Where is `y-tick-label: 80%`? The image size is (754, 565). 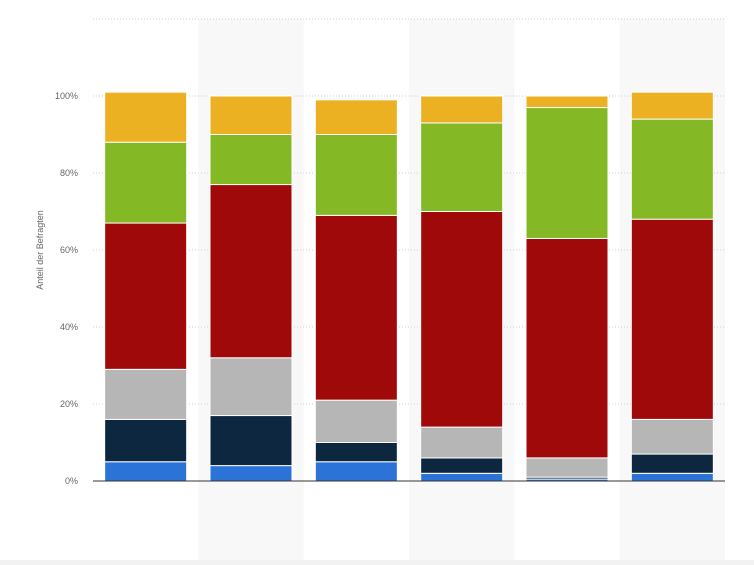
y-tick-label: 80% is located at coordinates (69, 173).